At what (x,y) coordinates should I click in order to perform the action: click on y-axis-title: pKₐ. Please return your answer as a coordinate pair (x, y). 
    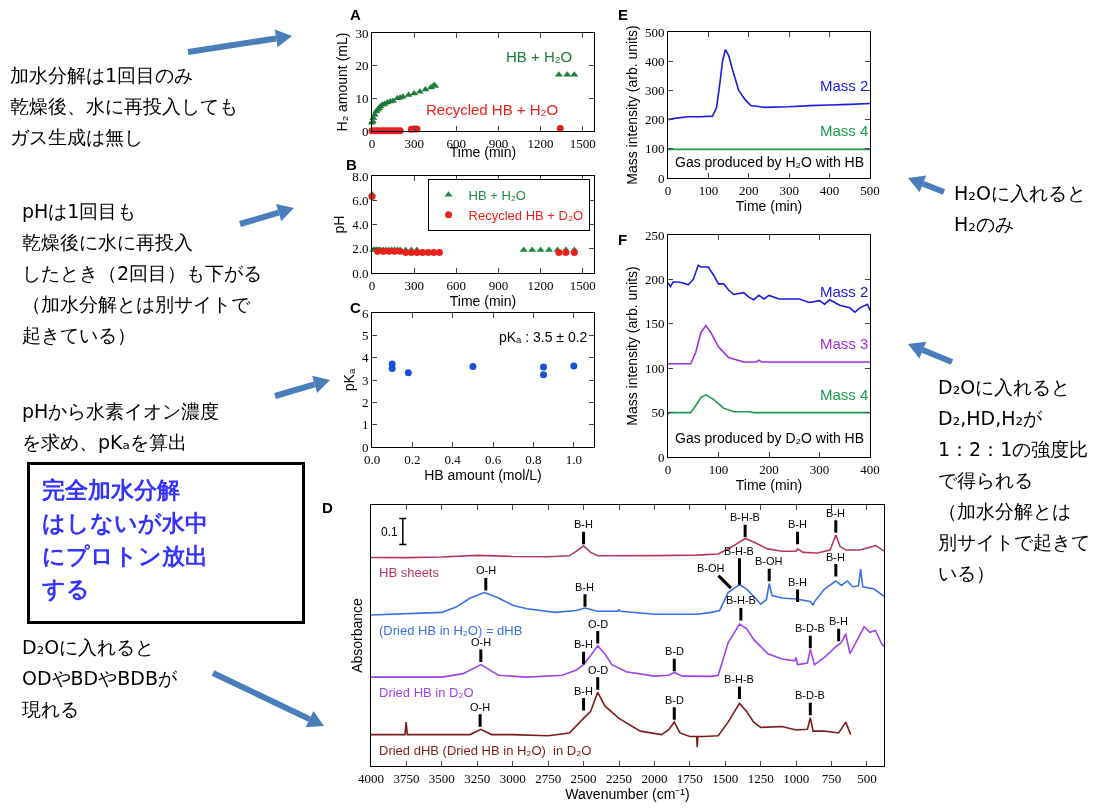
    Looking at the image, I should click on (348, 380).